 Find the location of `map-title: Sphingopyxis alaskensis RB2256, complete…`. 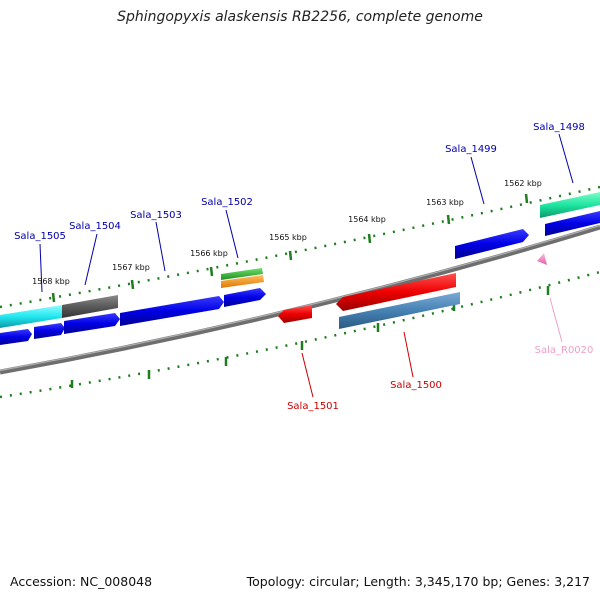

map-title: Sphingopyxis alaskensis RB2256, complete… is located at coordinates (300, 17).